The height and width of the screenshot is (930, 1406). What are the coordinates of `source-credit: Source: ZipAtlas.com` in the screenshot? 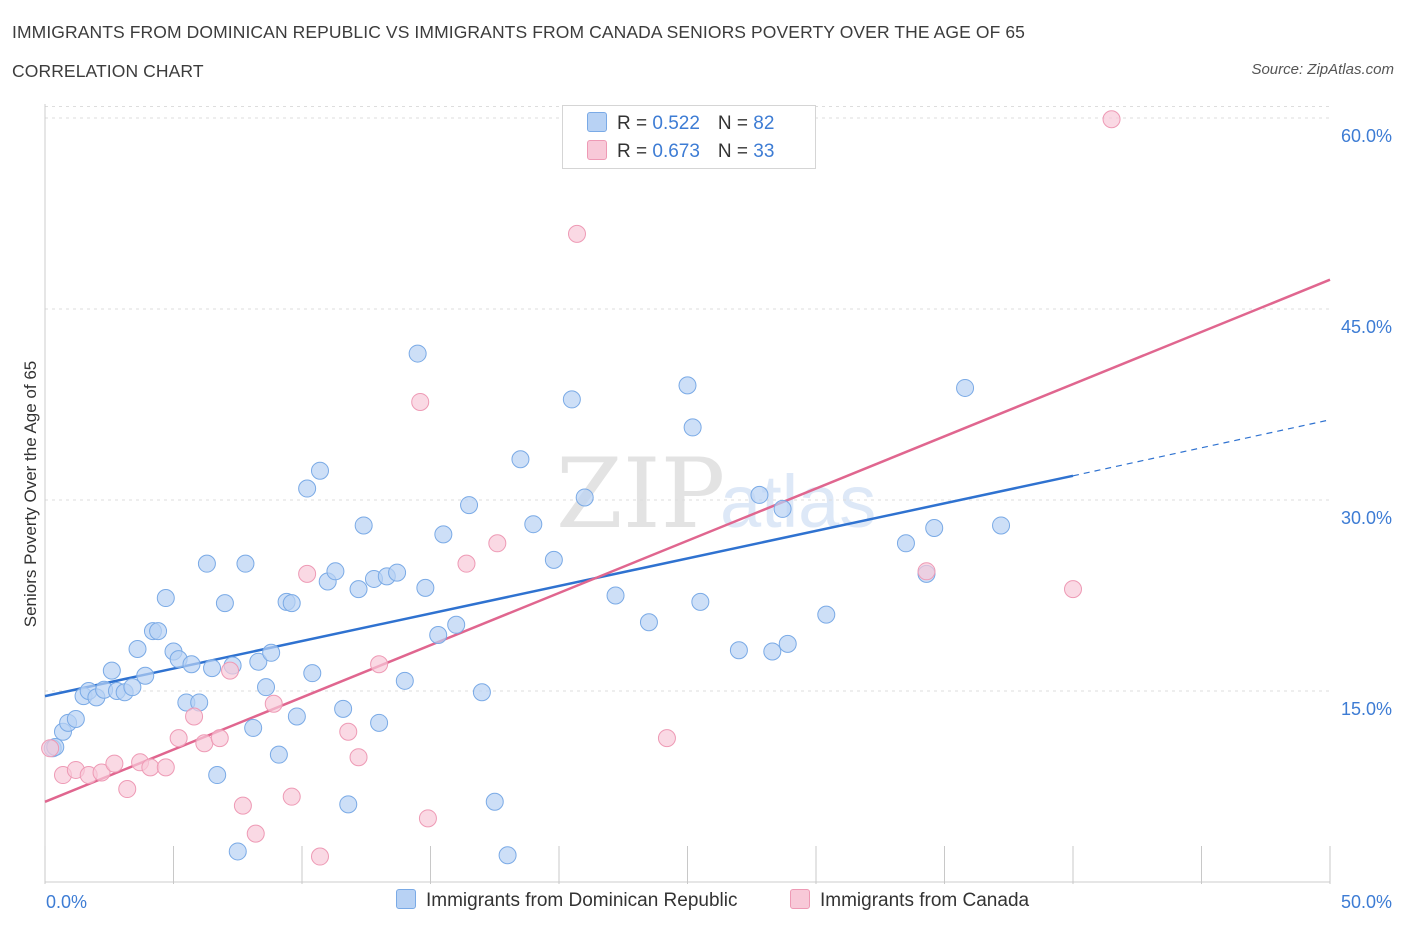 It's located at (1322, 69).